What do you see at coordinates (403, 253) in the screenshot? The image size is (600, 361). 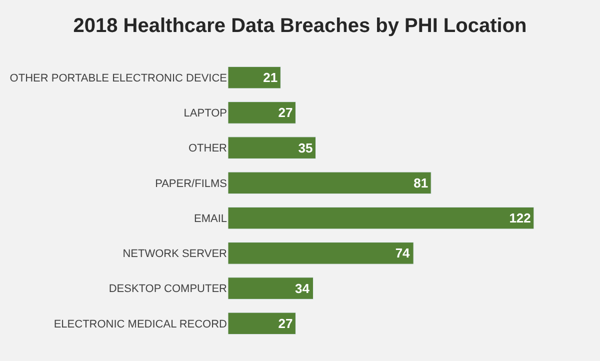 I see `data-label: 74` at bounding box center [403, 253].